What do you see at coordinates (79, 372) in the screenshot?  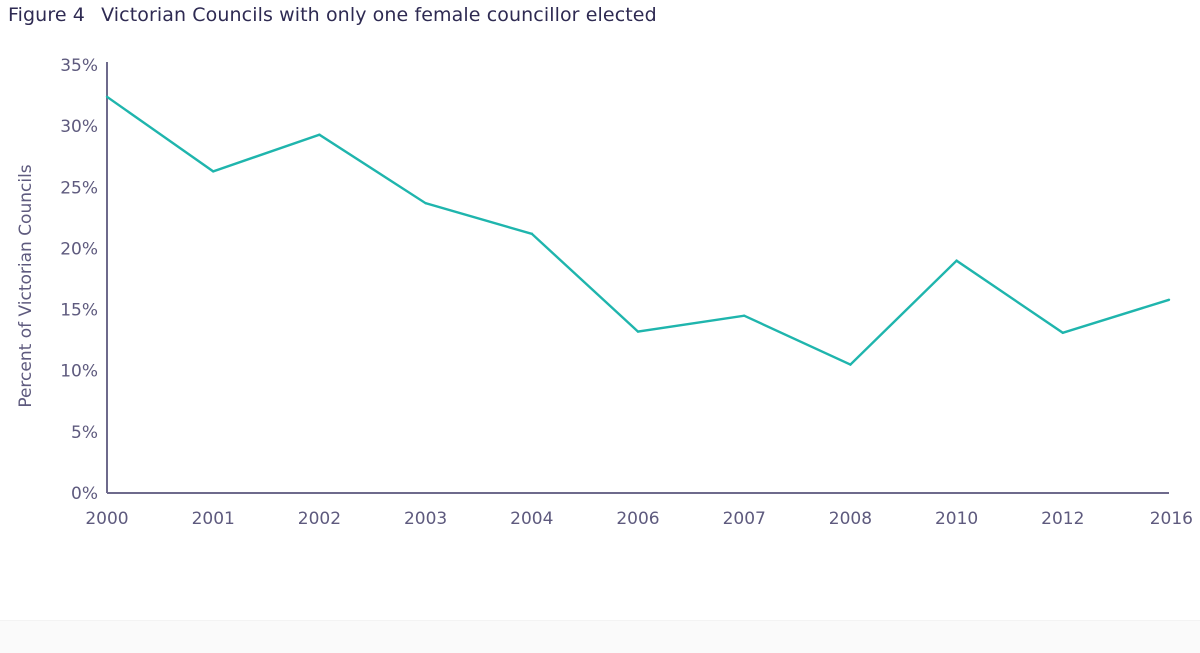 I see `y-tick-label: 10%` at bounding box center [79, 372].